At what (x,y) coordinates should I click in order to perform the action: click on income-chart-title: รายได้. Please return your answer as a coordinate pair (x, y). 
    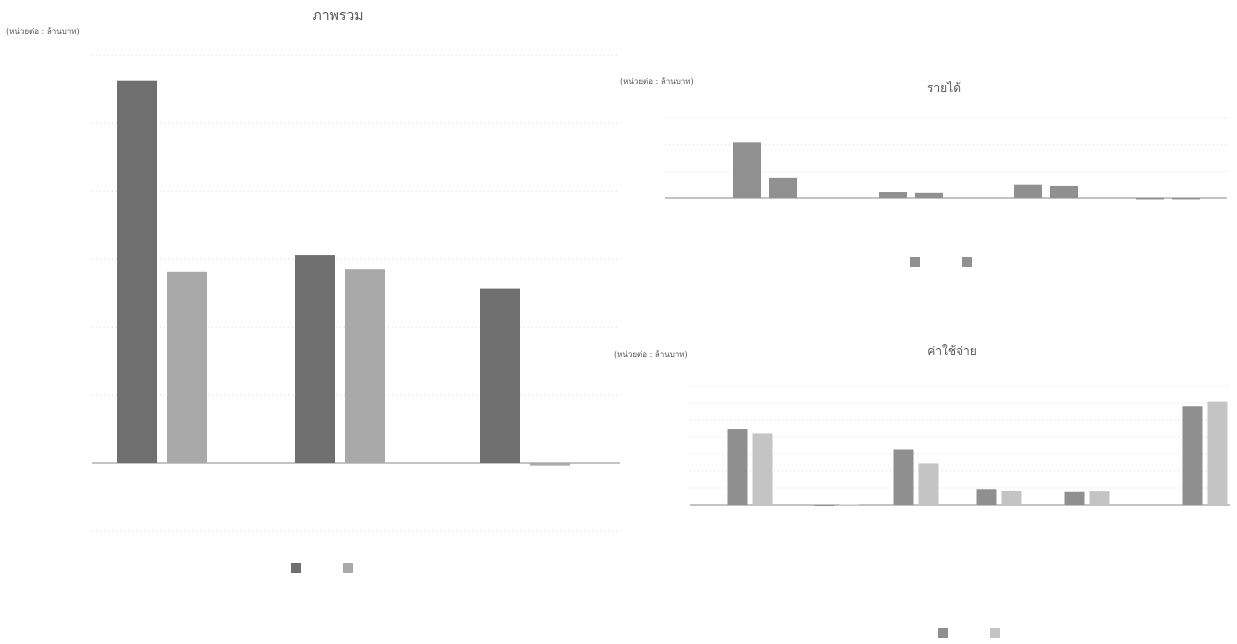
    Looking at the image, I should click on (944, 88).